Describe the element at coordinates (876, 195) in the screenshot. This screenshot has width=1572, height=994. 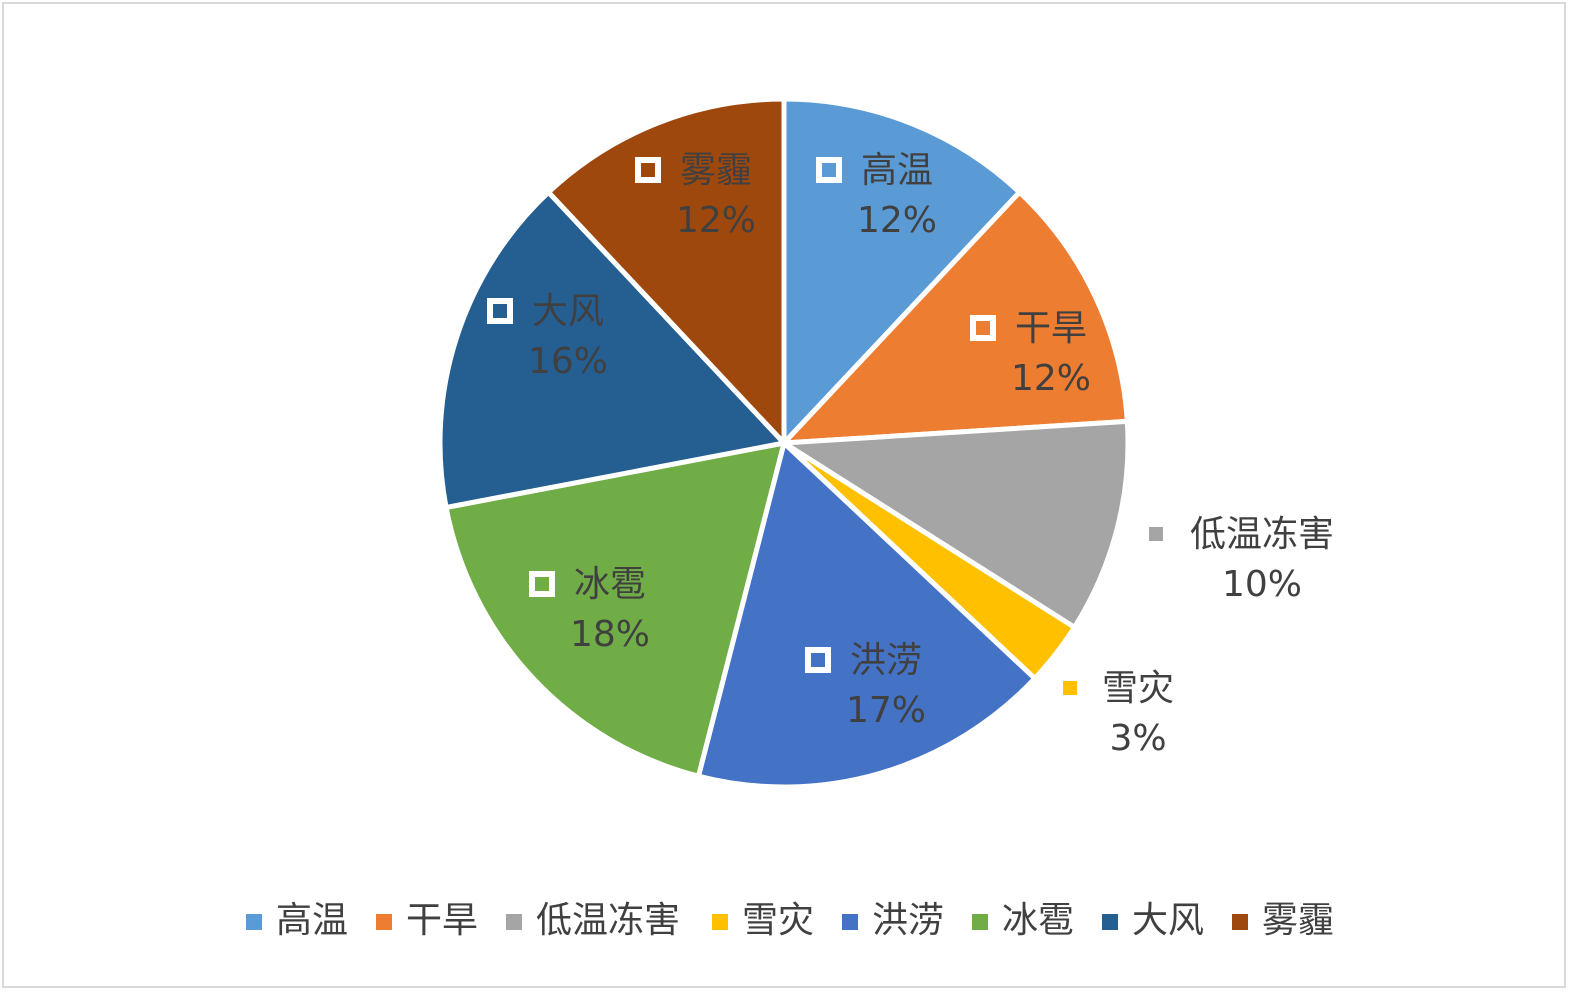
I see `slice-label-1: 高温 12%` at that location.